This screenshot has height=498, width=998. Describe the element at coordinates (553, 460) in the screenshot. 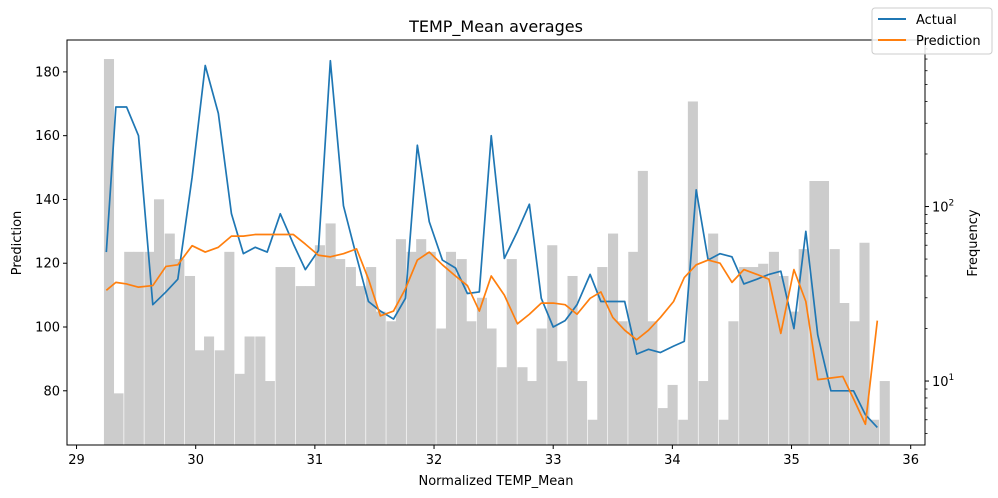

I see `x-tick-label: 33` at that location.